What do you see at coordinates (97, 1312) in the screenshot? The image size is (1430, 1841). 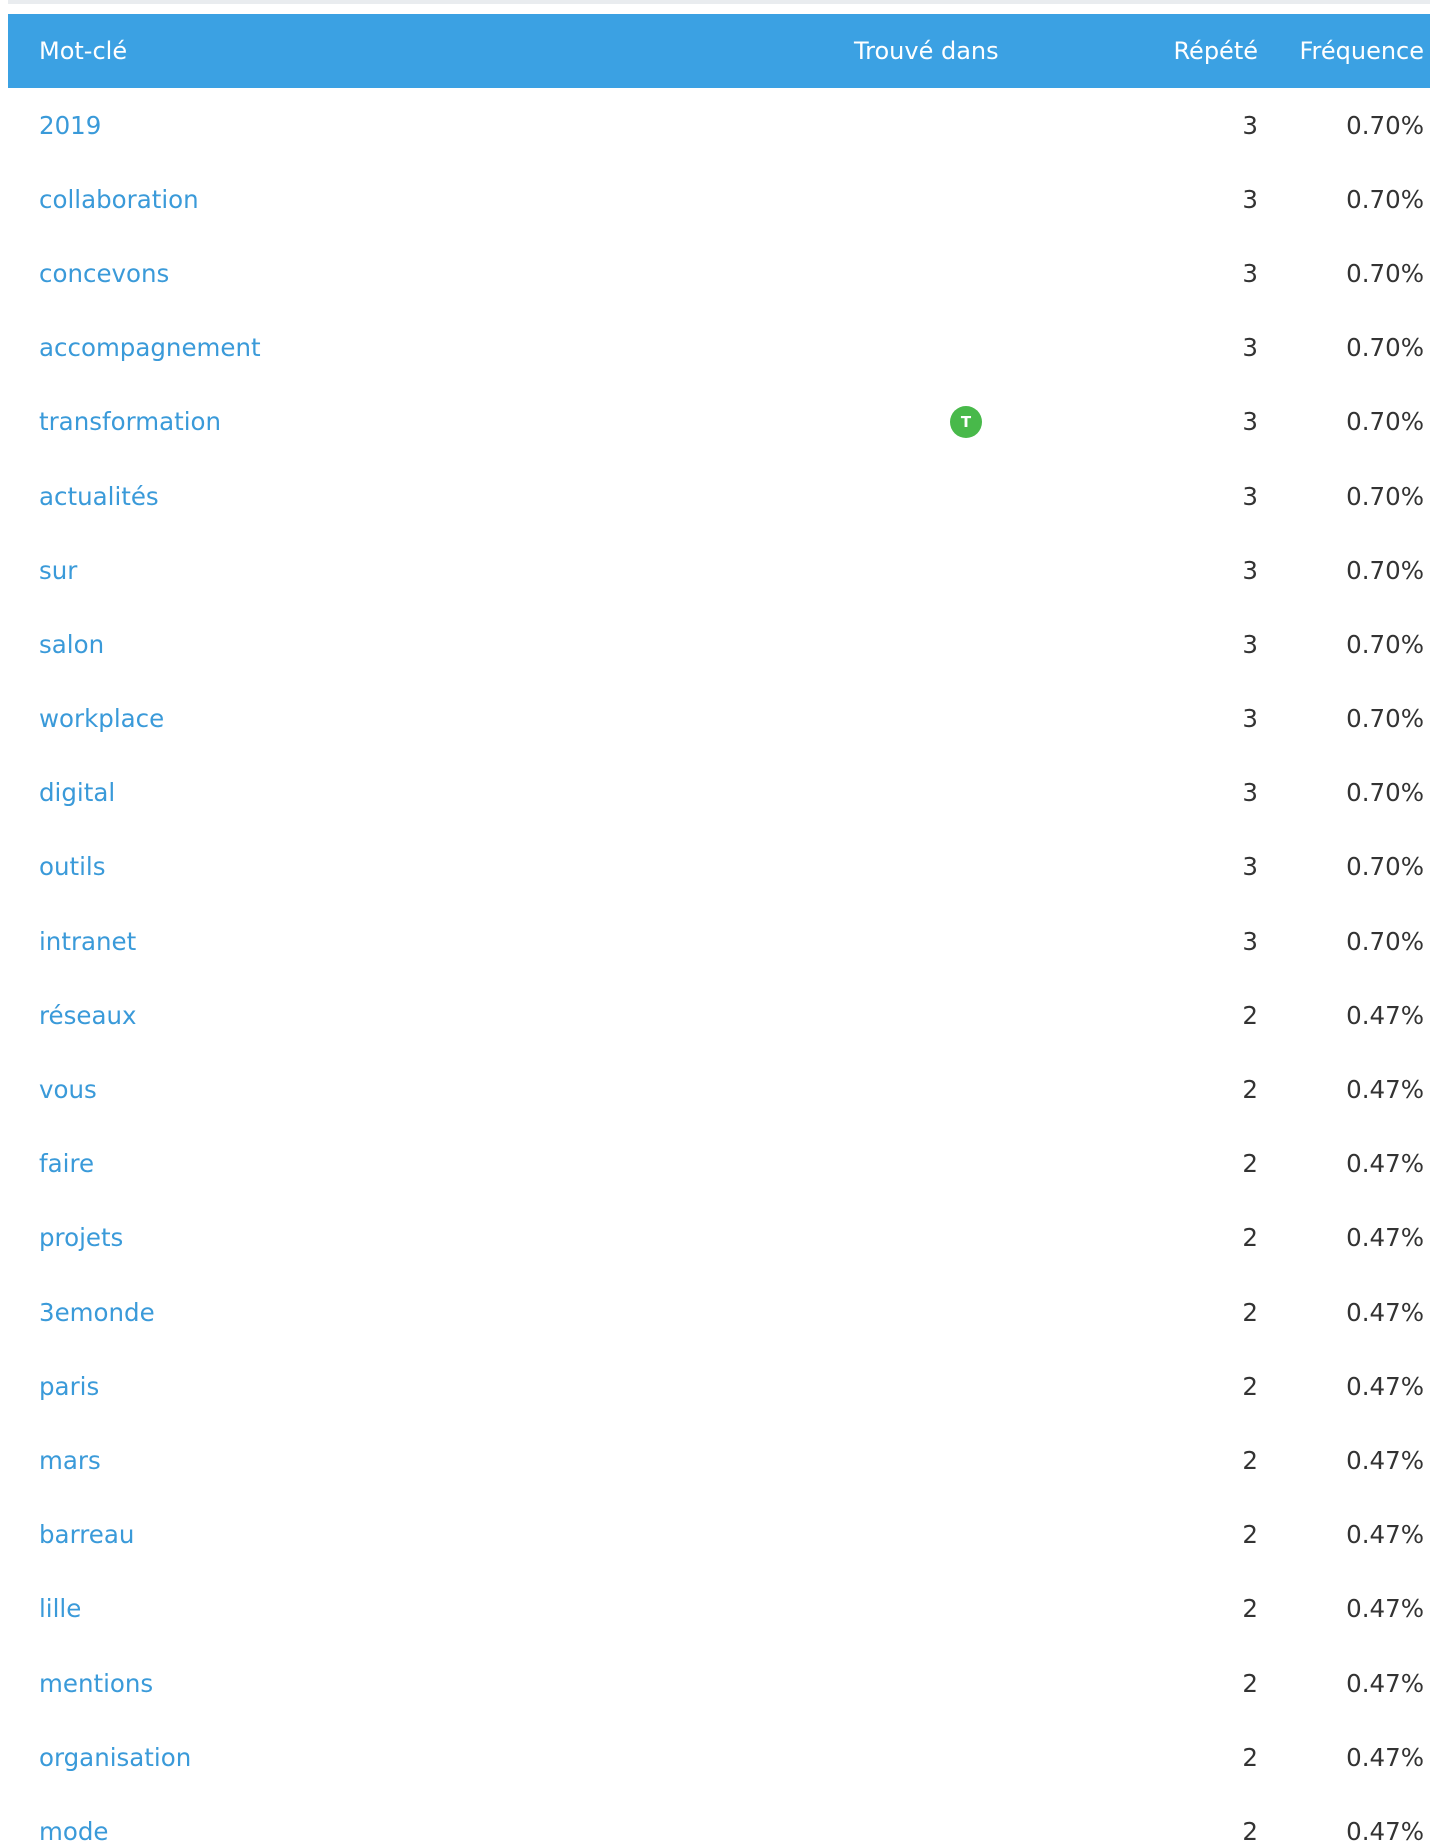 I see `keyword-link: 3emonde` at bounding box center [97, 1312].